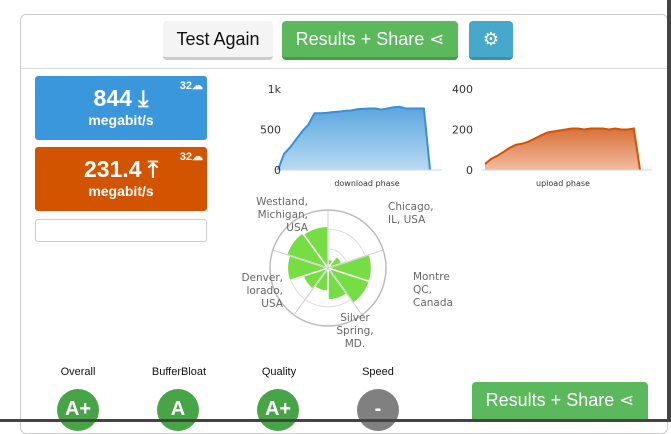 The height and width of the screenshot is (434, 671). I want to click on y-tick-label: 400, so click(462, 89).